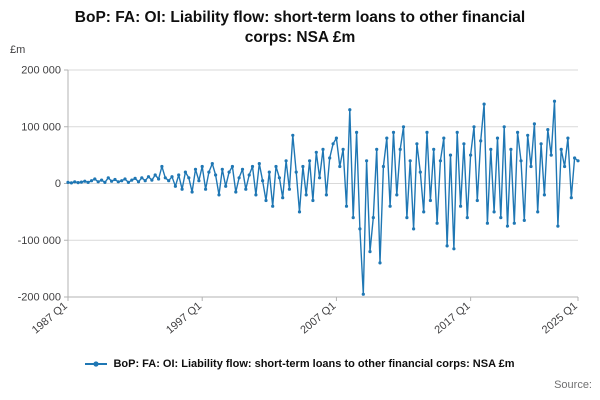 The image size is (600, 400). Describe the element at coordinates (39, 241) in the screenshot. I see `y-tick-label: -100 000` at that location.